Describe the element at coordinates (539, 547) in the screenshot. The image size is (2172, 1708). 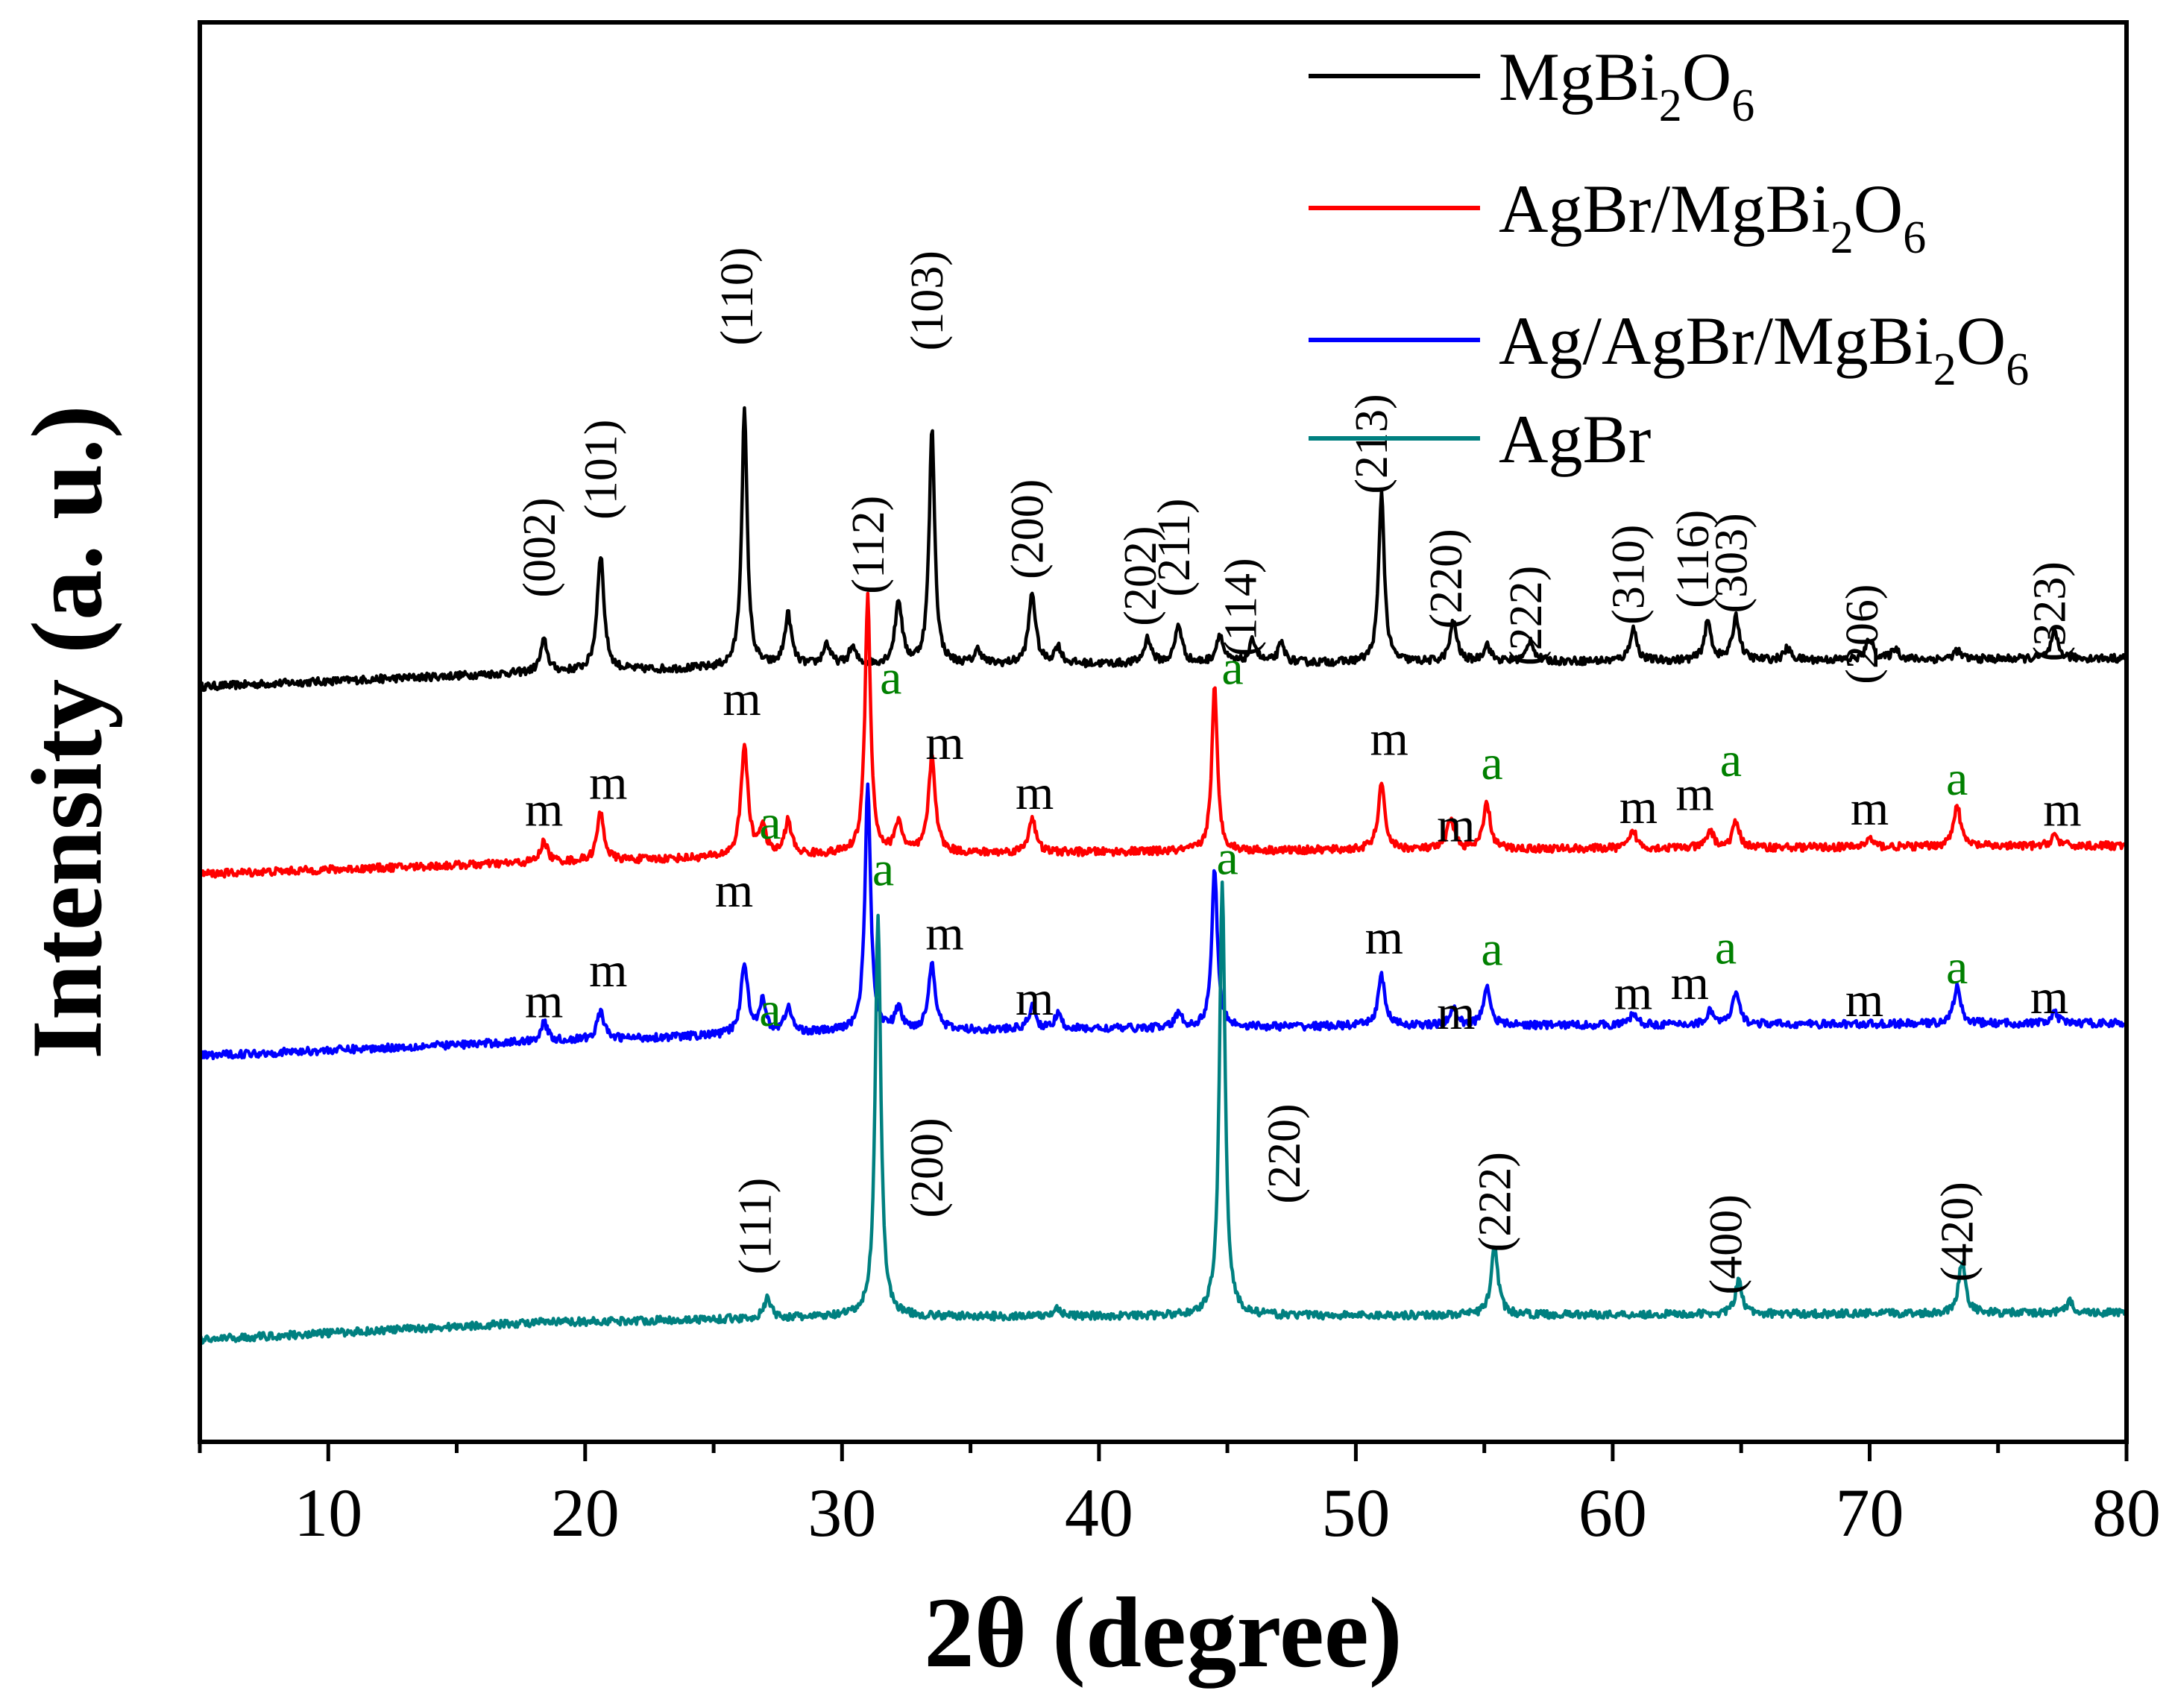
I see `mgbi2o6-hkl-label: (002)` at that location.